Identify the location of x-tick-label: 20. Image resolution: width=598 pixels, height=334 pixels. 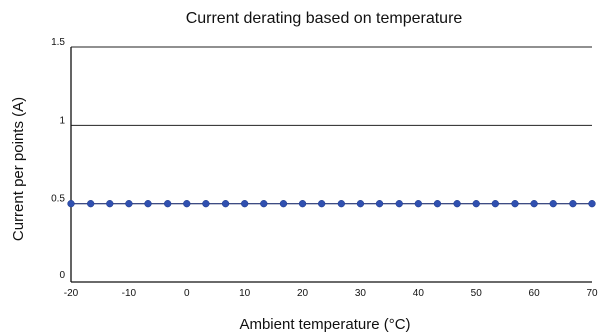
(303, 293).